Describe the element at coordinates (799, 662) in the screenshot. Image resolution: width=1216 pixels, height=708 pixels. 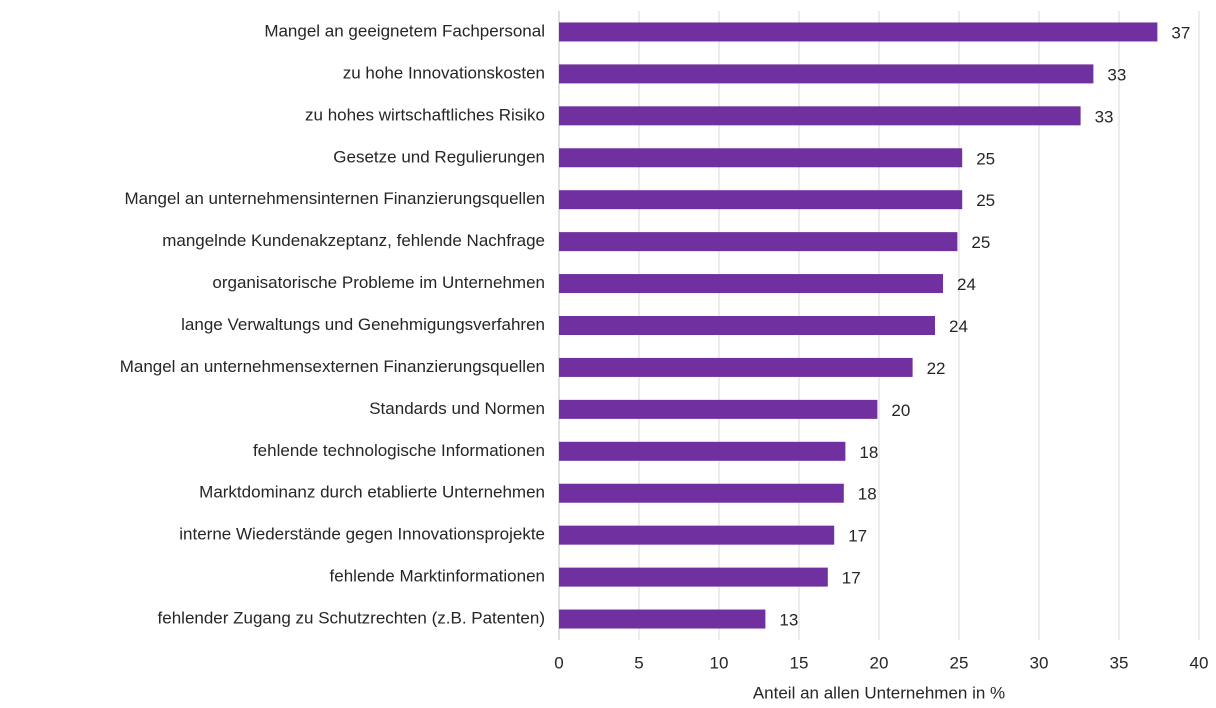
I see `x-tick-label: 15` at that location.